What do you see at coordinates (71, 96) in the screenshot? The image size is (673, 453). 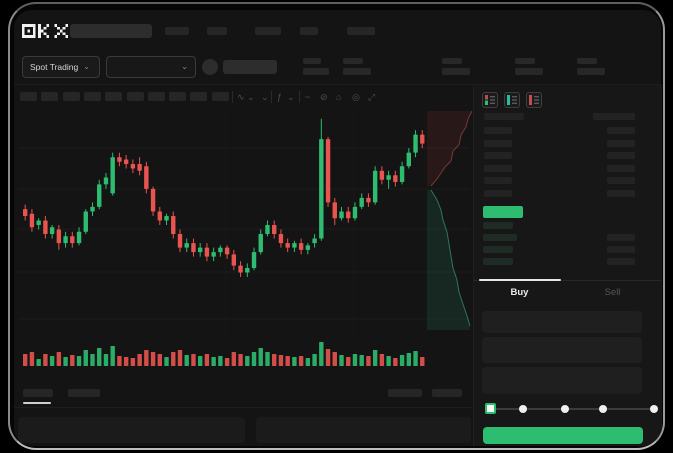 I see `timeframe-3-placeholder` at bounding box center [71, 96].